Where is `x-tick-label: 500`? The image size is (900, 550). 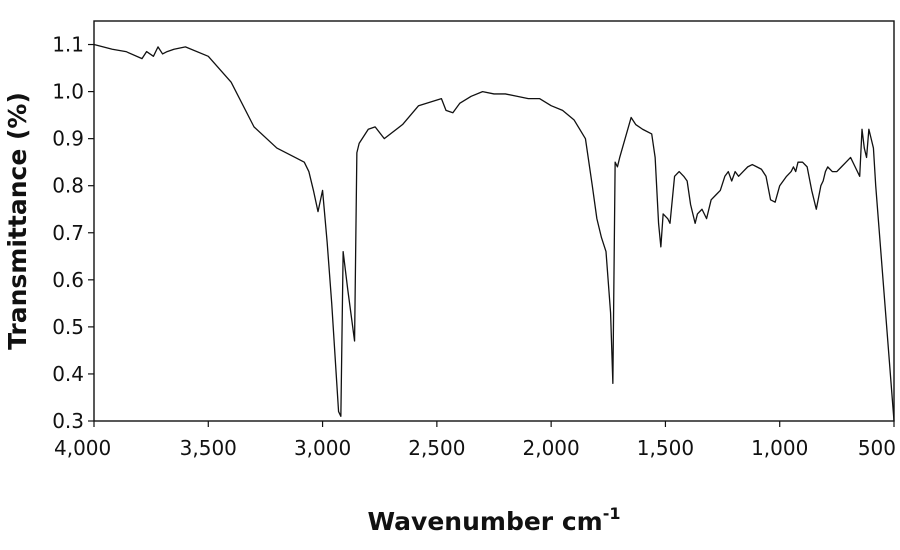 x-tick-label: 500 is located at coordinates (877, 448).